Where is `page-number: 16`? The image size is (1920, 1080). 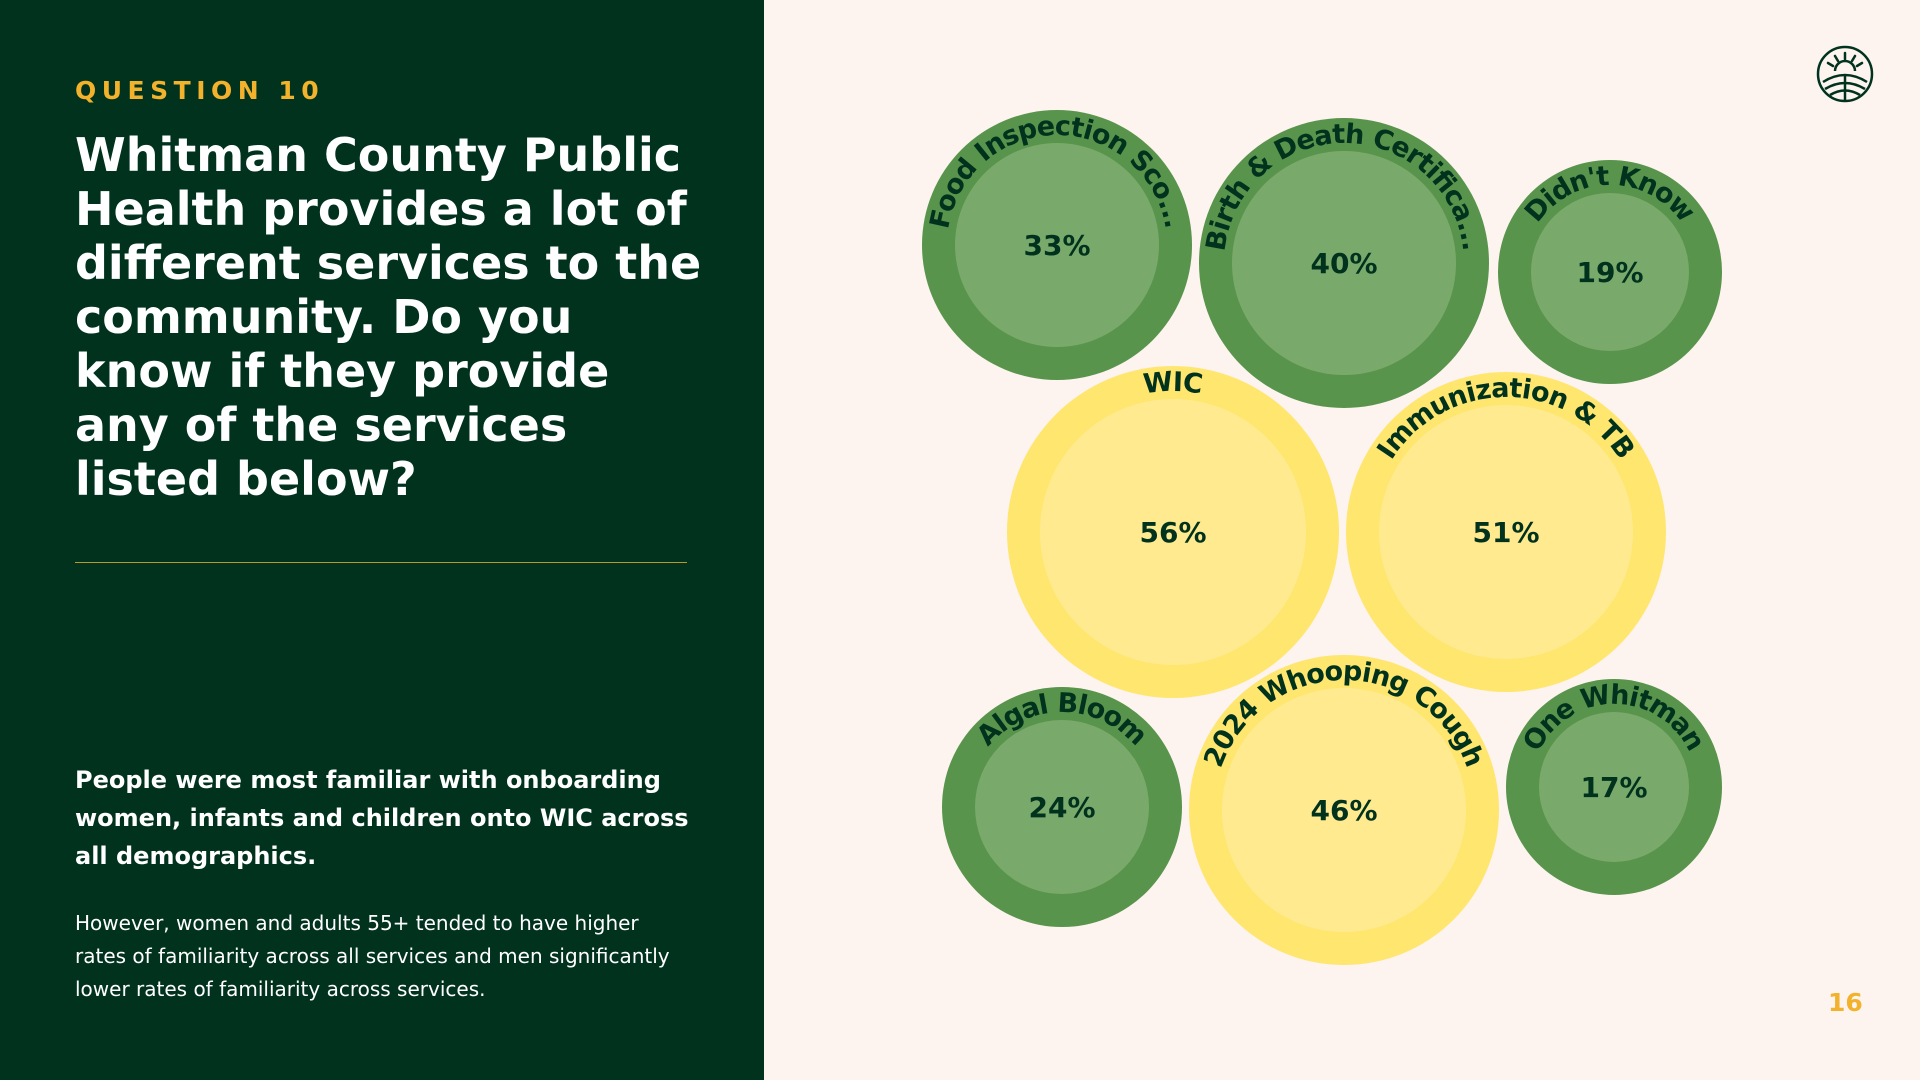
page-number: 16 is located at coordinates (1845, 1002).